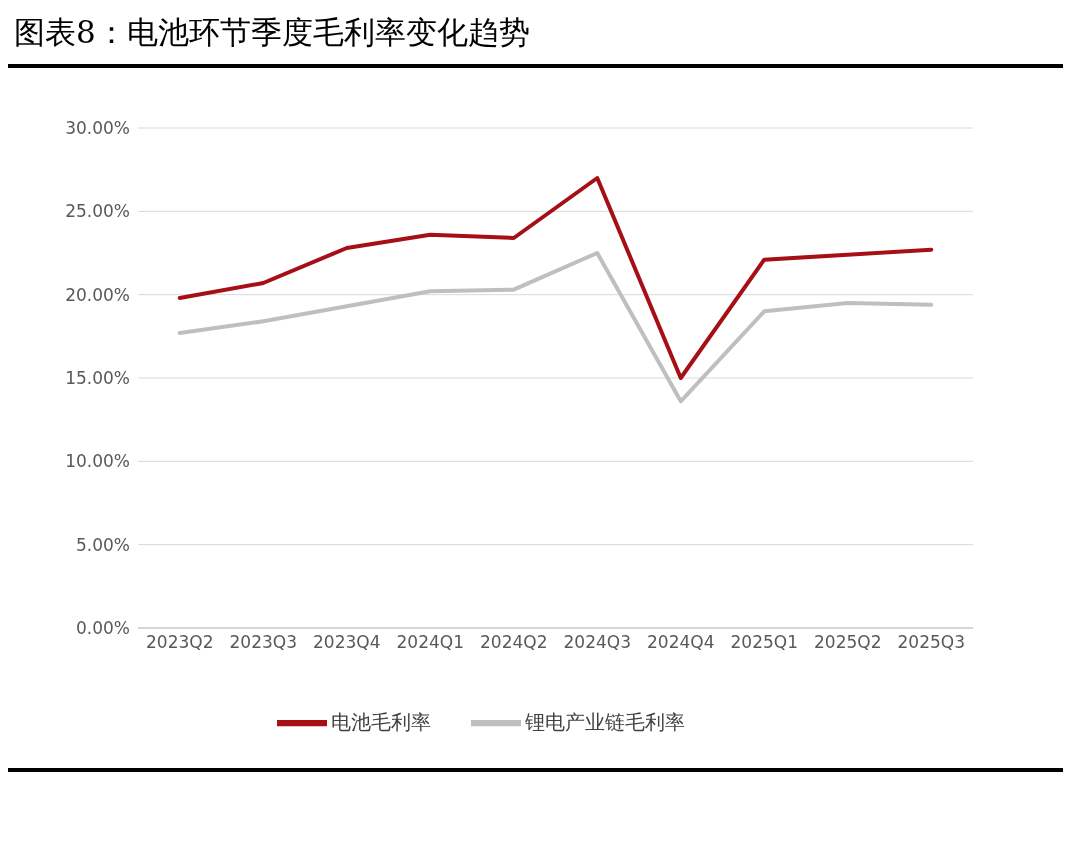 The height and width of the screenshot is (852, 1071). I want to click on x-tick-label: 2025Q1, so click(764, 642).